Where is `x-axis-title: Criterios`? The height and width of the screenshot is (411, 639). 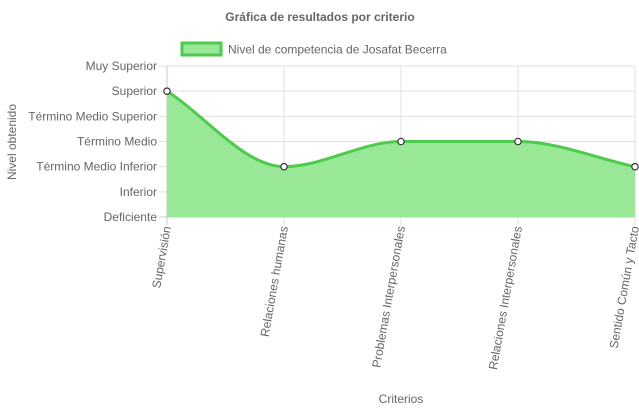 x-axis-title: Criterios is located at coordinates (401, 399).